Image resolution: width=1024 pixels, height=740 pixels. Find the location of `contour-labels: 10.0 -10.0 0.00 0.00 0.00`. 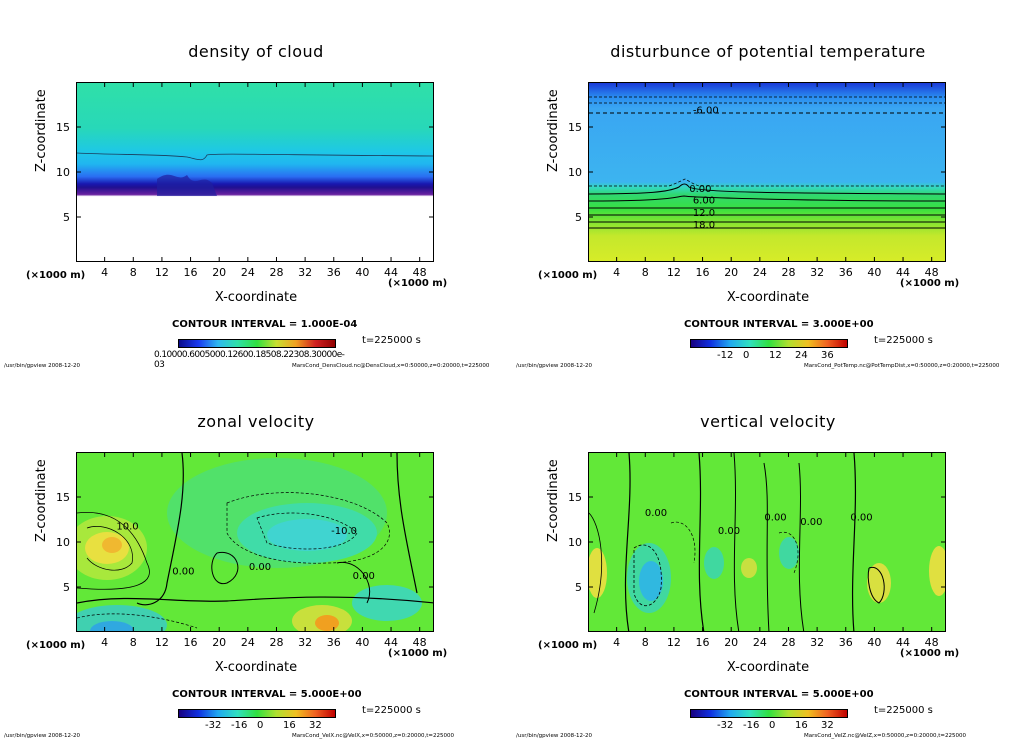

contour-labels: 10.0 -10.0 0.00 0.00 0.00 is located at coordinates (245, 552).